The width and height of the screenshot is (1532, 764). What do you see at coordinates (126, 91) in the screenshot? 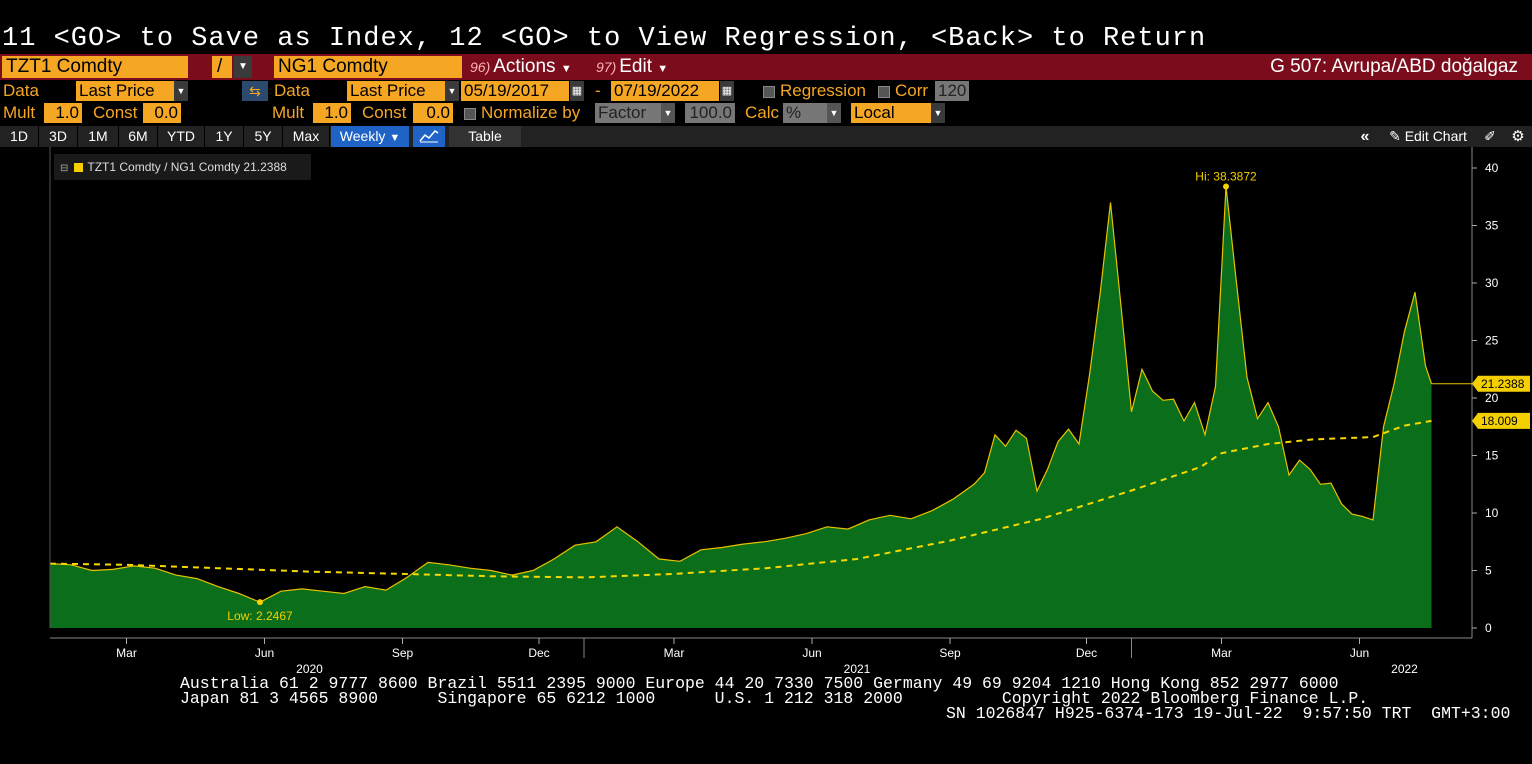
I see `data-field-1: Last Price` at bounding box center [126, 91].